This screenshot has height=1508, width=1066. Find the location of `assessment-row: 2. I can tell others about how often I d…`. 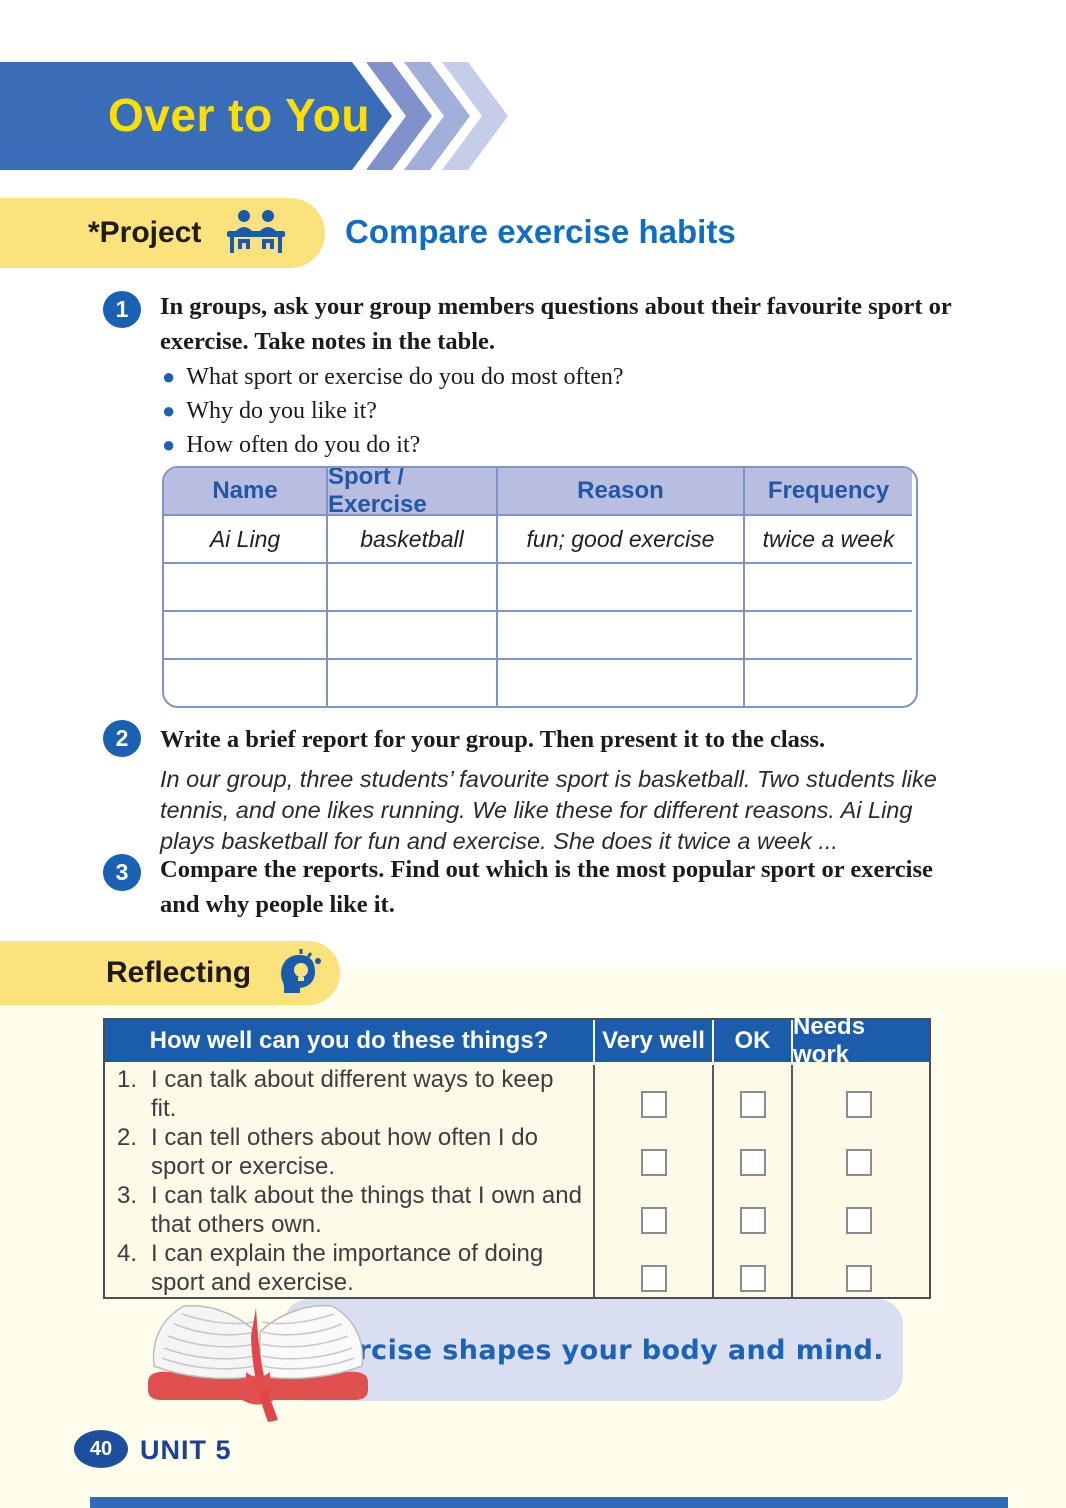

assessment-row: 2. I can tell others about how often I d… is located at coordinates (517, 1152).